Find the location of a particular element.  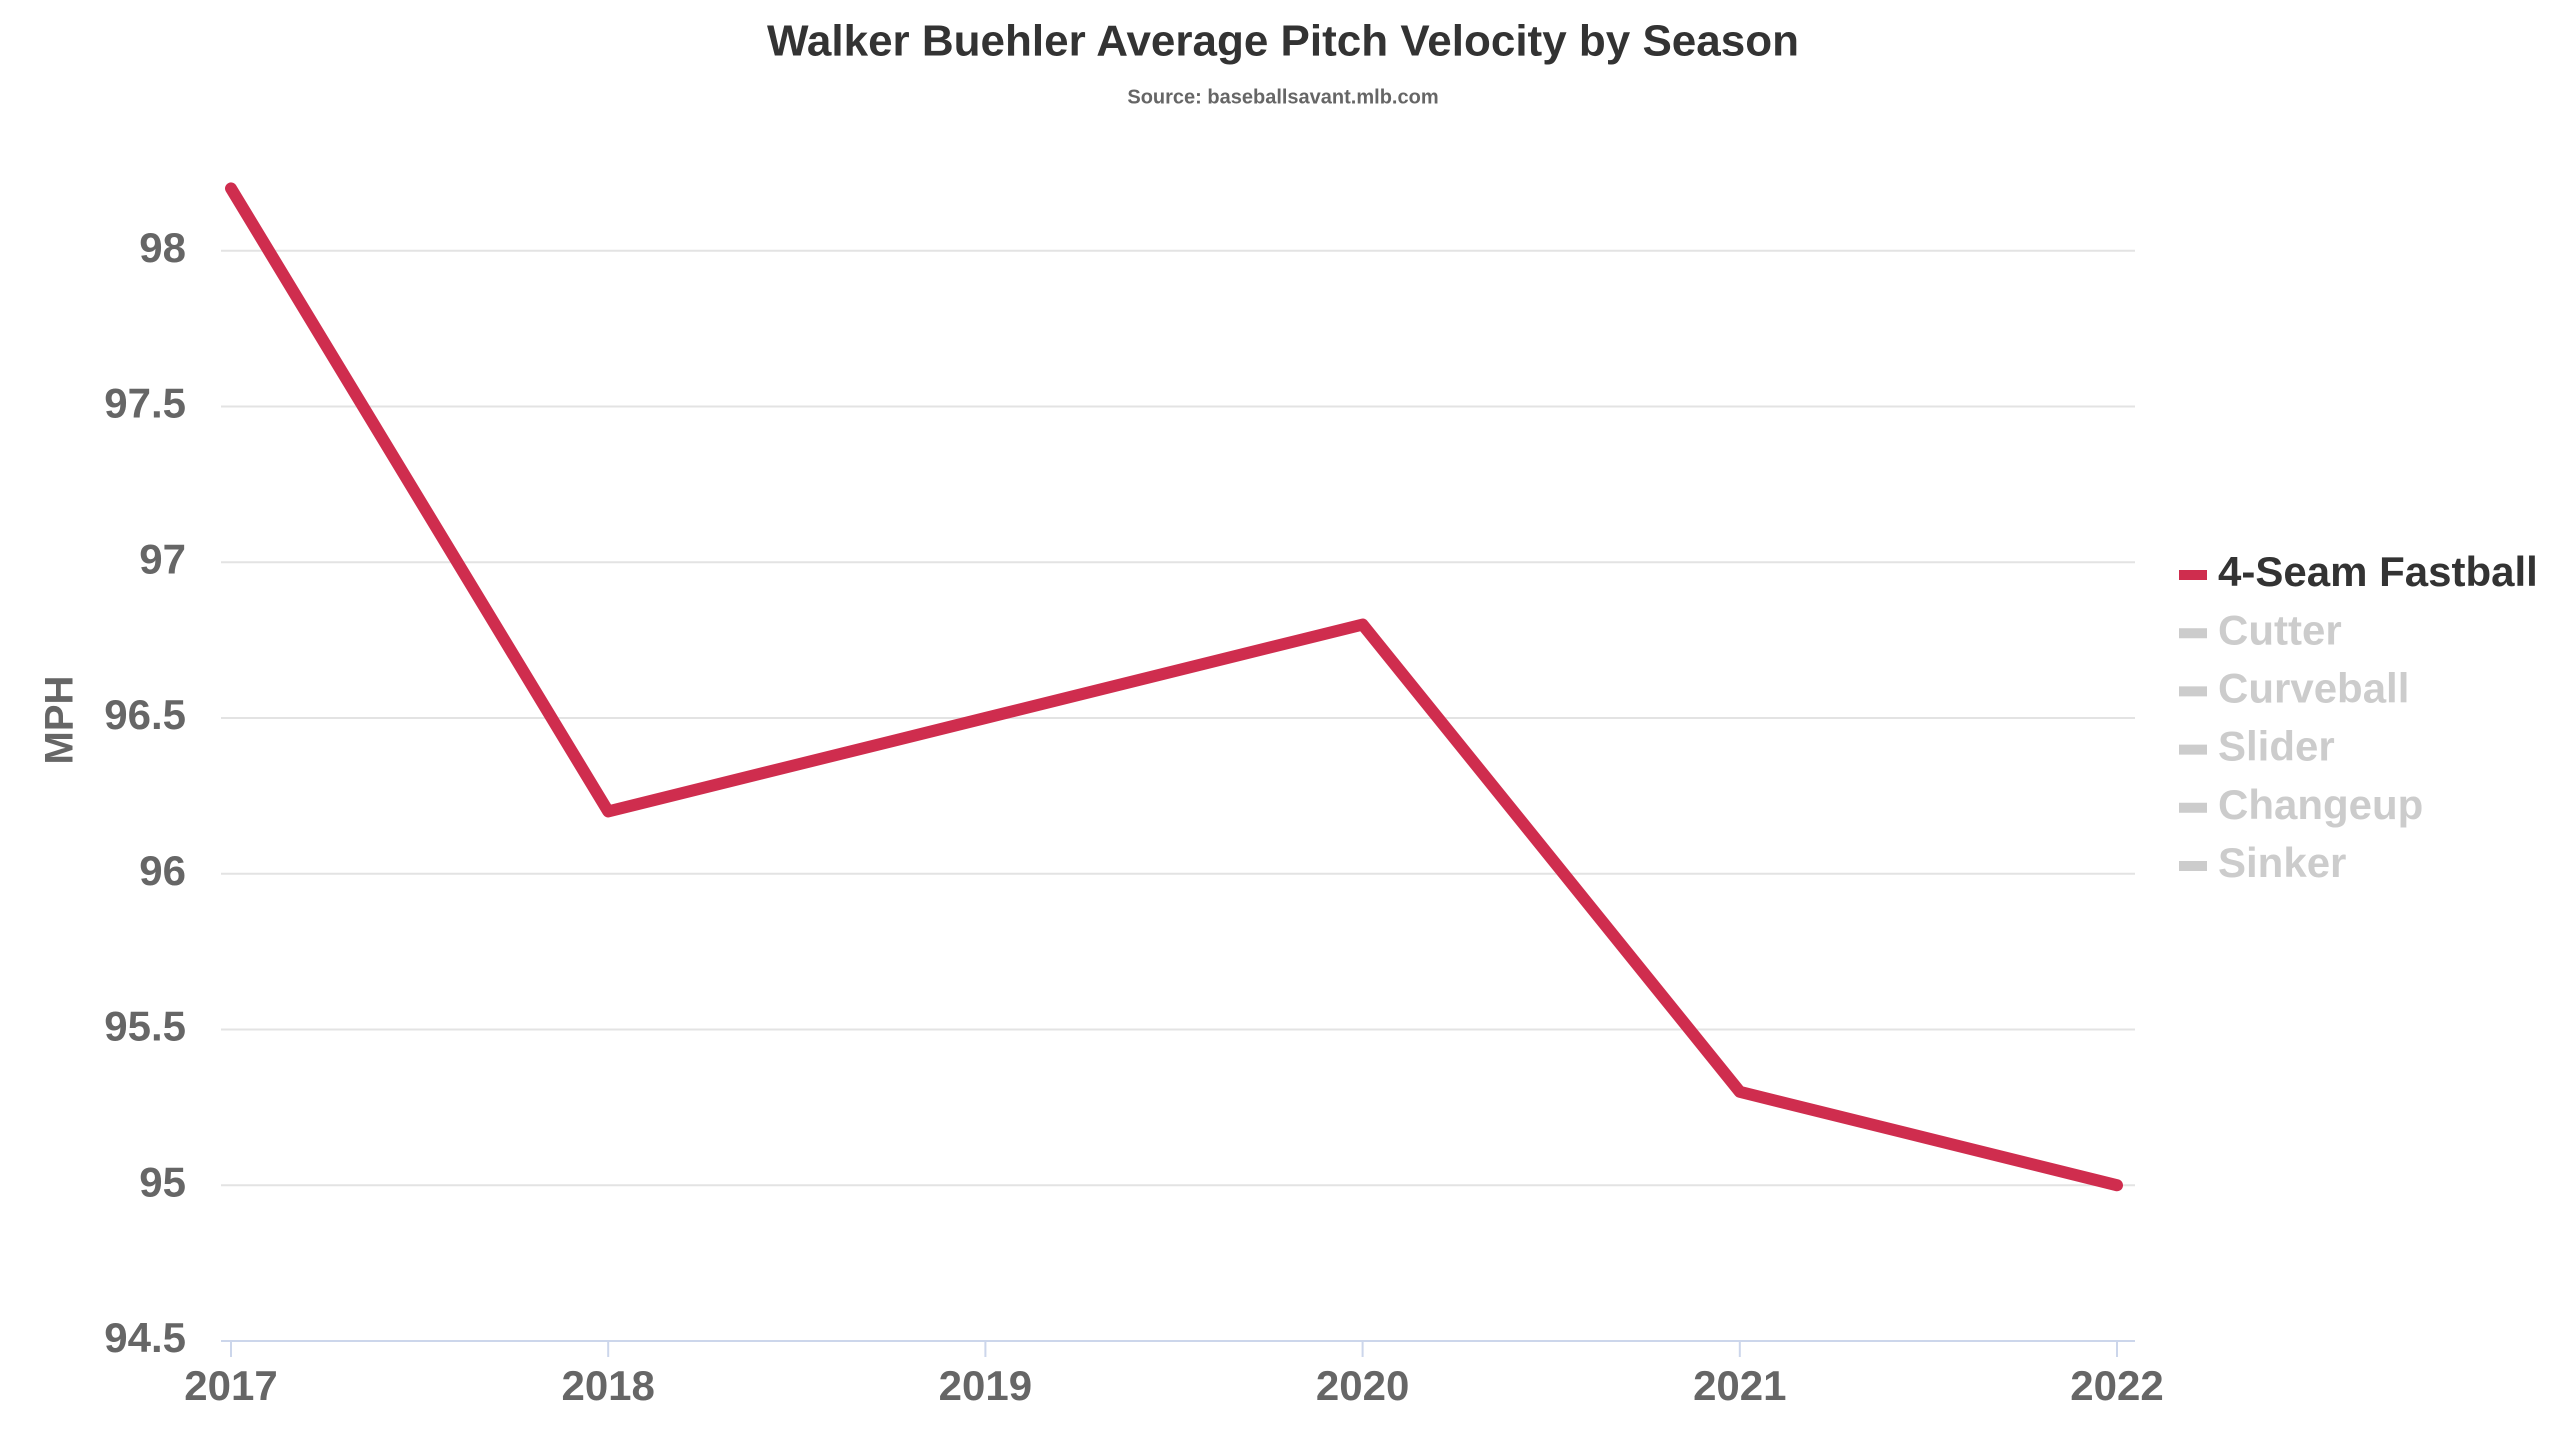

y-tick-label: 96.5 is located at coordinates (145, 714).